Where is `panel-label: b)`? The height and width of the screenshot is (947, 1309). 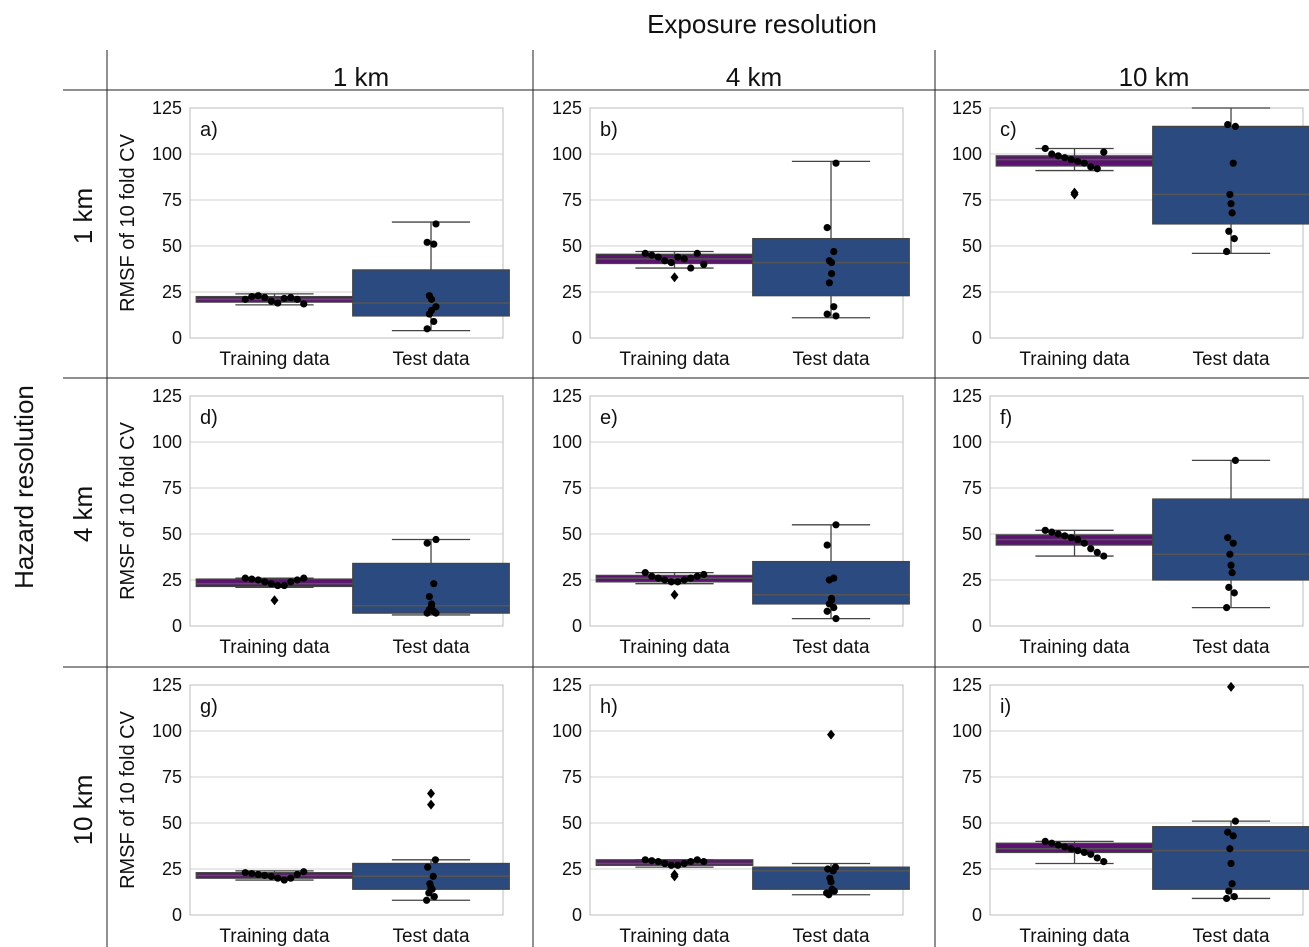
panel-label: b) is located at coordinates (609, 130).